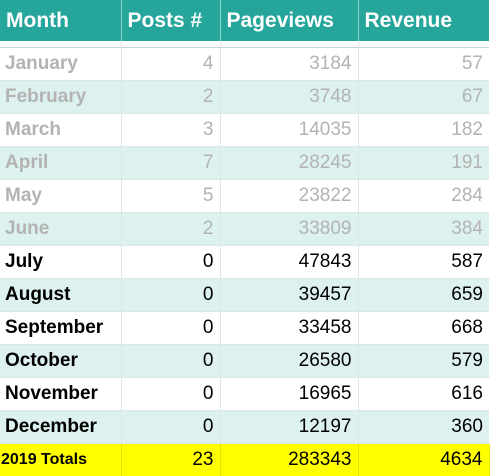 The image size is (490, 476). I want to click on table-row: January 4 3184 57, so click(244, 64).